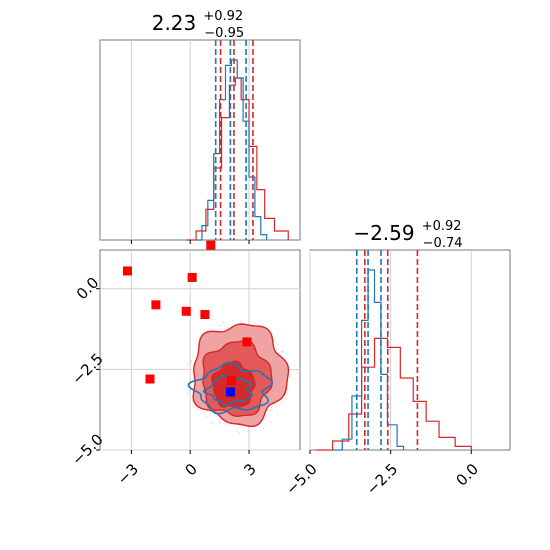  I want to click on scatter-blue-point, so click(230, 392).